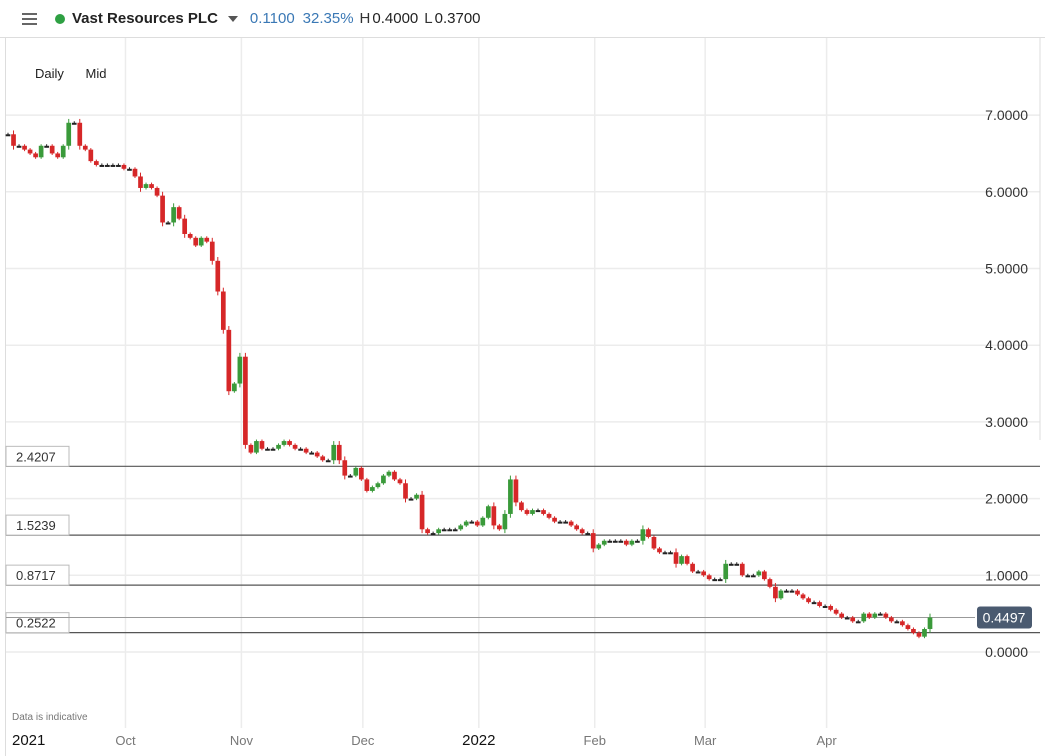 Image resolution: width=1045 pixels, height=756 pixels. What do you see at coordinates (49, 73) in the screenshot?
I see `interval-selector: Daily` at bounding box center [49, 73].